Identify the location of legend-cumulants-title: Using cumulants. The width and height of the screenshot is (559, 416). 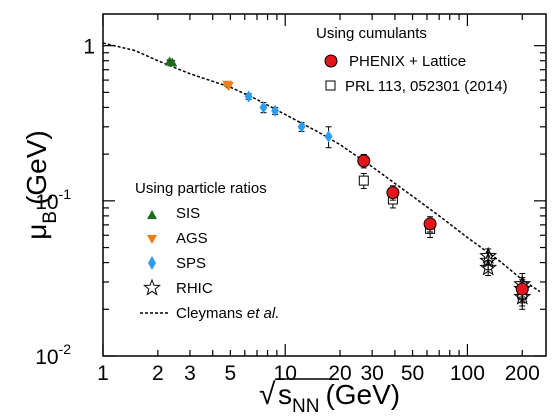
(371, 33).